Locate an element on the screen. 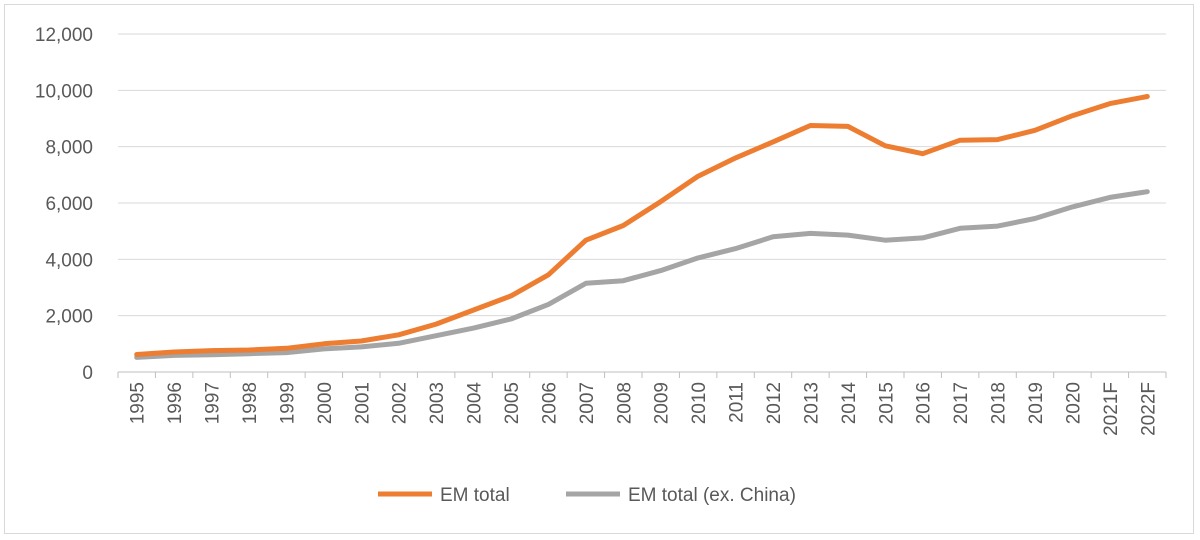  x-tick-label: 2001 is located at coordinates (362, 403).